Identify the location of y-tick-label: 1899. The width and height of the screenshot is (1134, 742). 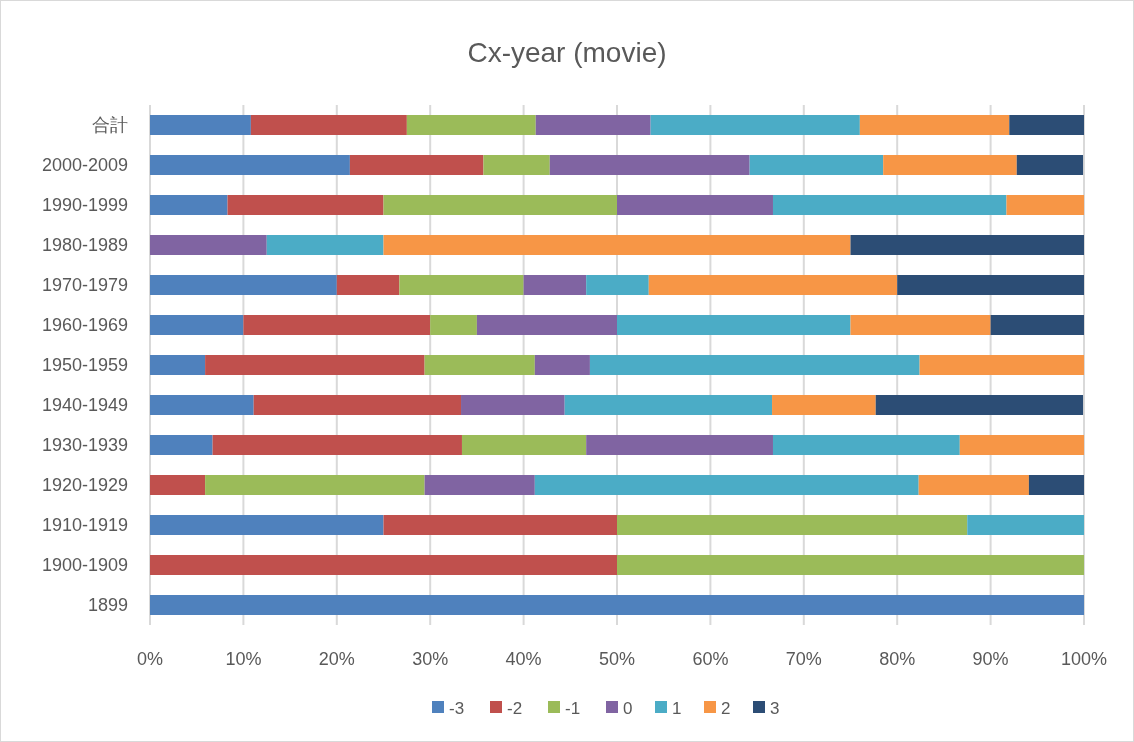
(107, 605).